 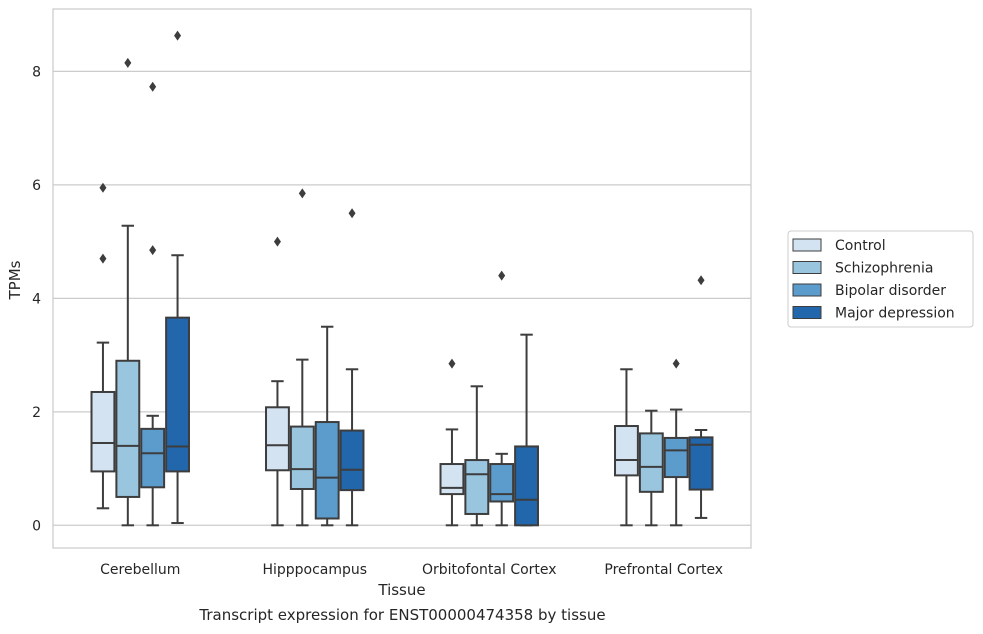 What do you see at coordinates (401, 590) in the screenshot?
I see `x-axis-label: Tissue` at bounding box center [401, 590].